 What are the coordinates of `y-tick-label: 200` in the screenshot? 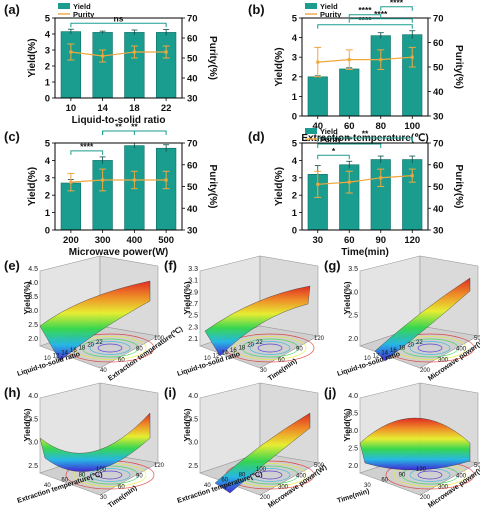 It's located at (425, 498).